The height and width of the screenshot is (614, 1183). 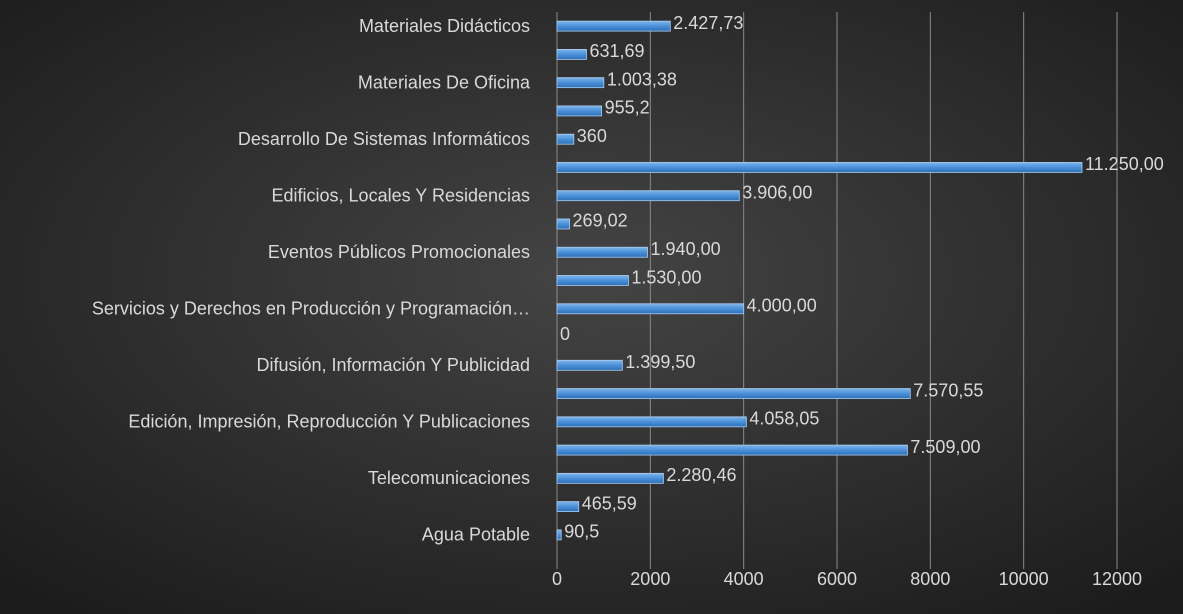 What do you see at coordinates (444, 26) in the screenshot?
I see `y-tick-label: Materiales Didácticos` at bounding box center [444, 26].